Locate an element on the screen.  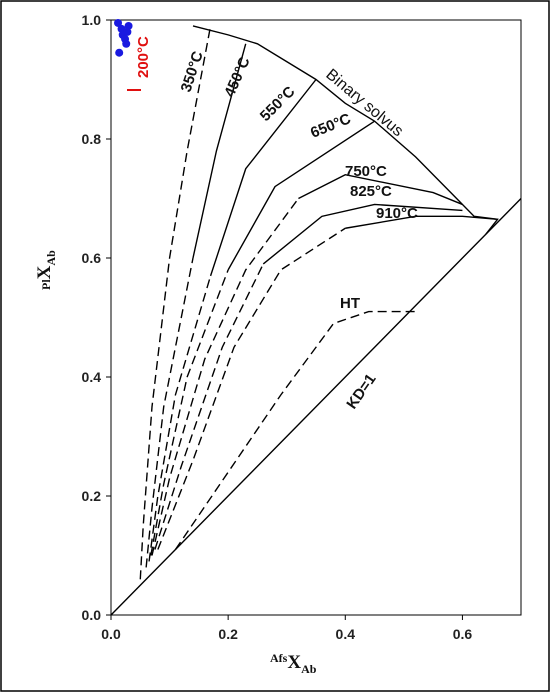
curve-2-dashed is located at coordinates (180, 418).